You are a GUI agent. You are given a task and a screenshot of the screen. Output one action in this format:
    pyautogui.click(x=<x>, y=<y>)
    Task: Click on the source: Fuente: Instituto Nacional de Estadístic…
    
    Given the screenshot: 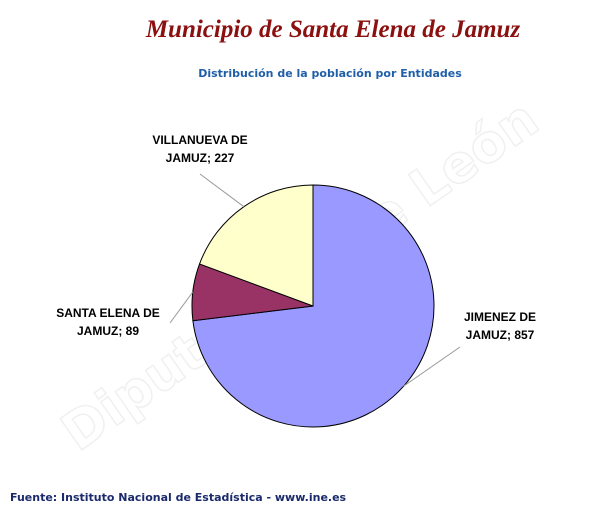 What is the action you would take?
    pyautogui.click(x=178, y=497)
    